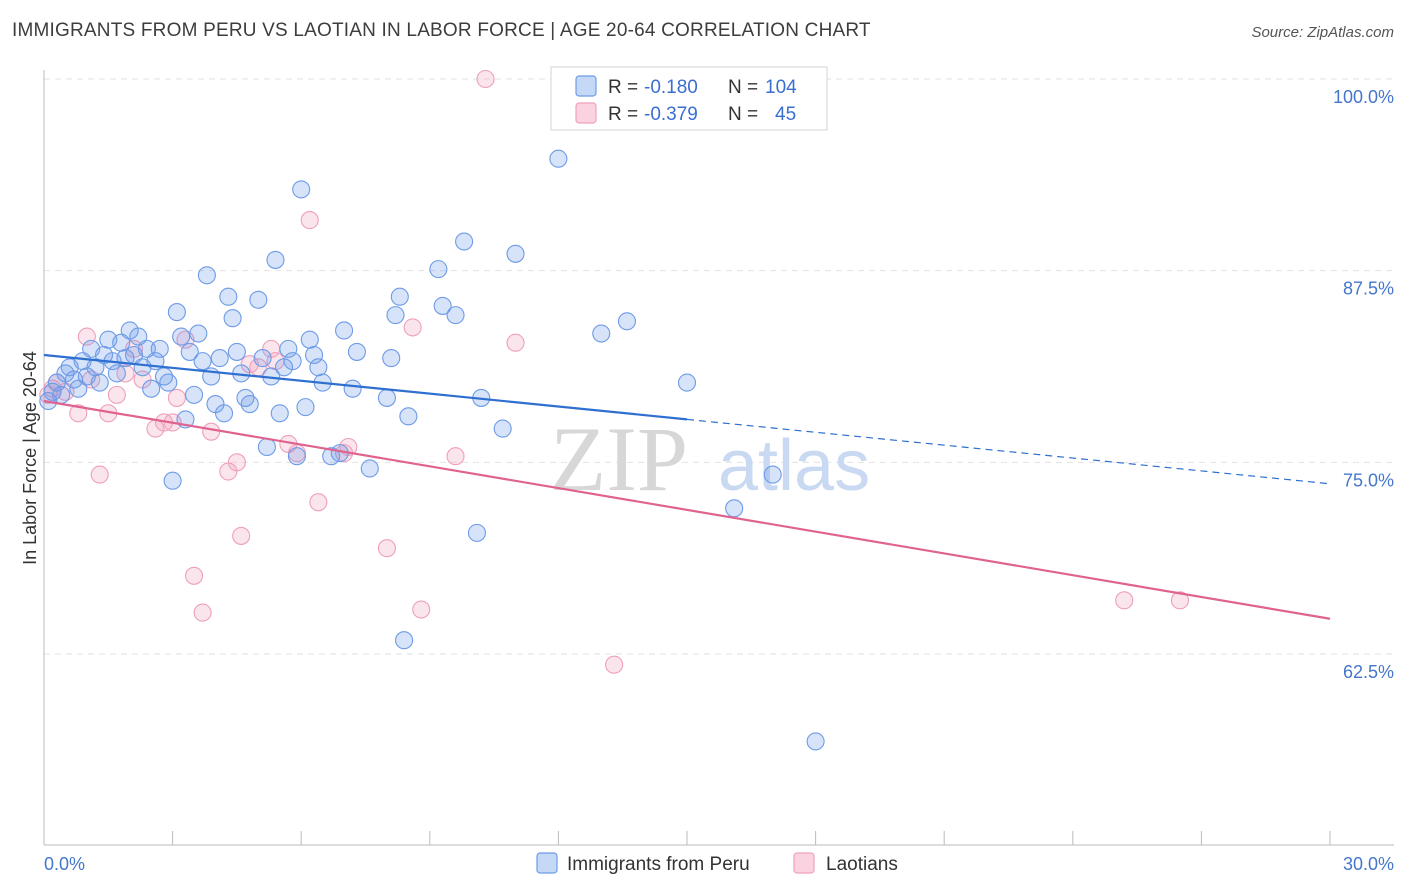  I want to click on legend-r-value-peru: -0.180, so click(671, 87).